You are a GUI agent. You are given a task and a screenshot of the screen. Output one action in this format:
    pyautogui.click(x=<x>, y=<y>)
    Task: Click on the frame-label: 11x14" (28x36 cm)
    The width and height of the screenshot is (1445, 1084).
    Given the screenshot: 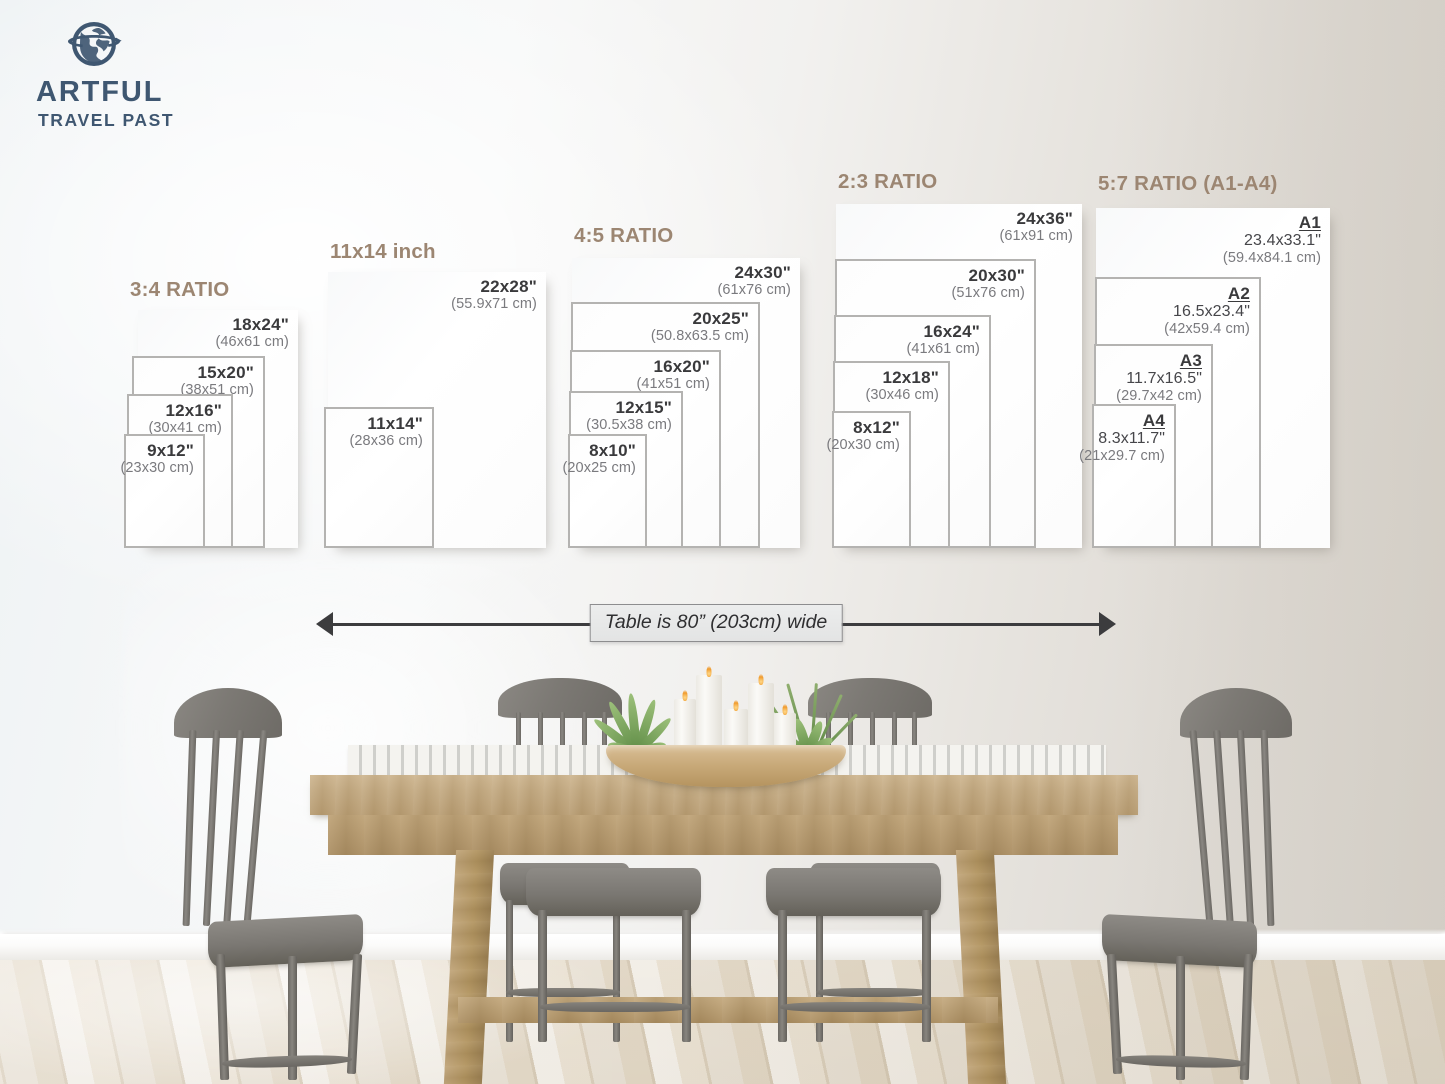 What is the action you would take?
    pyautogui.click(x=386, y=431)
    